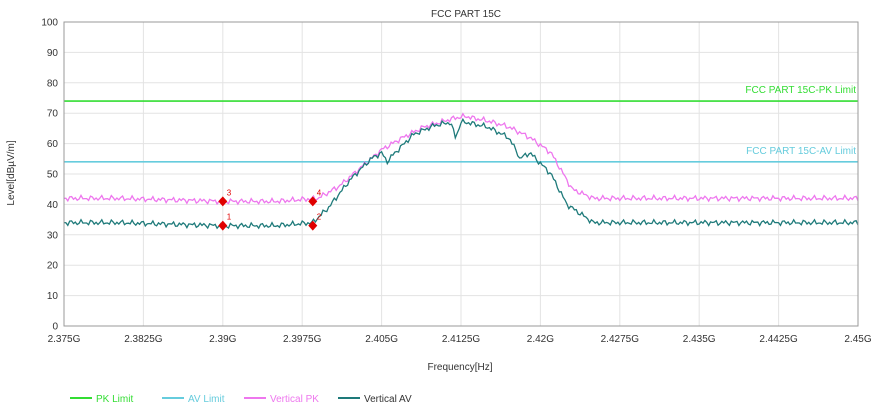  Describe the element at coordinates (241, 399) in the screenshot. I see `legend: PK Limit AV Limit Vertical PK Vertical AV` at that location.